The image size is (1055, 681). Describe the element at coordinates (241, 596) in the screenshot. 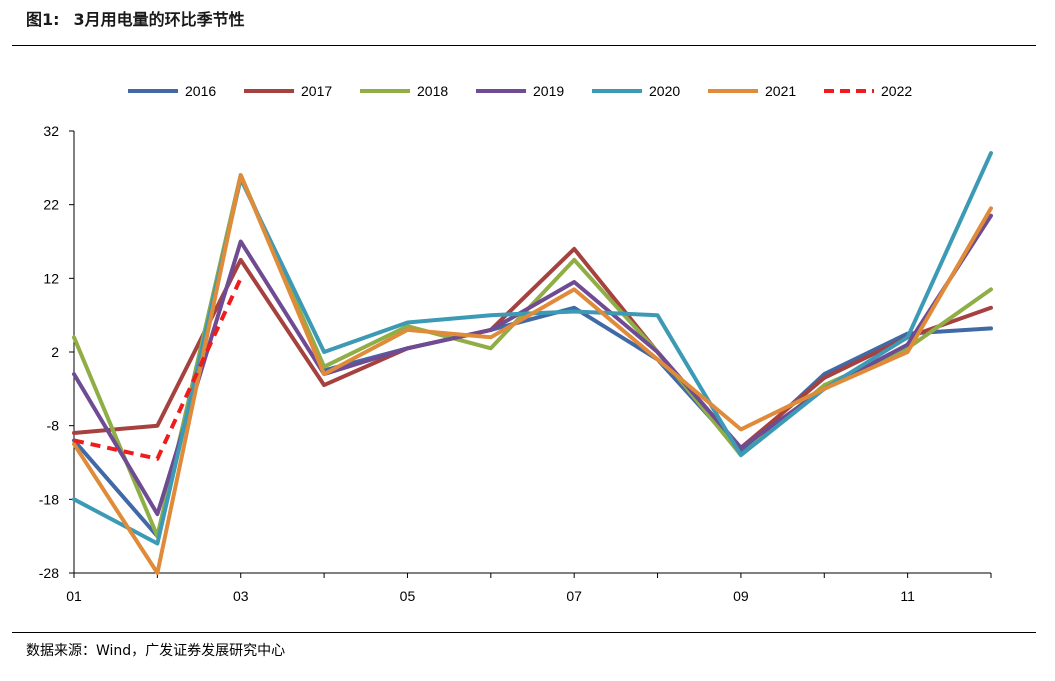

I see `x-tick-label-03: 03` at that location.